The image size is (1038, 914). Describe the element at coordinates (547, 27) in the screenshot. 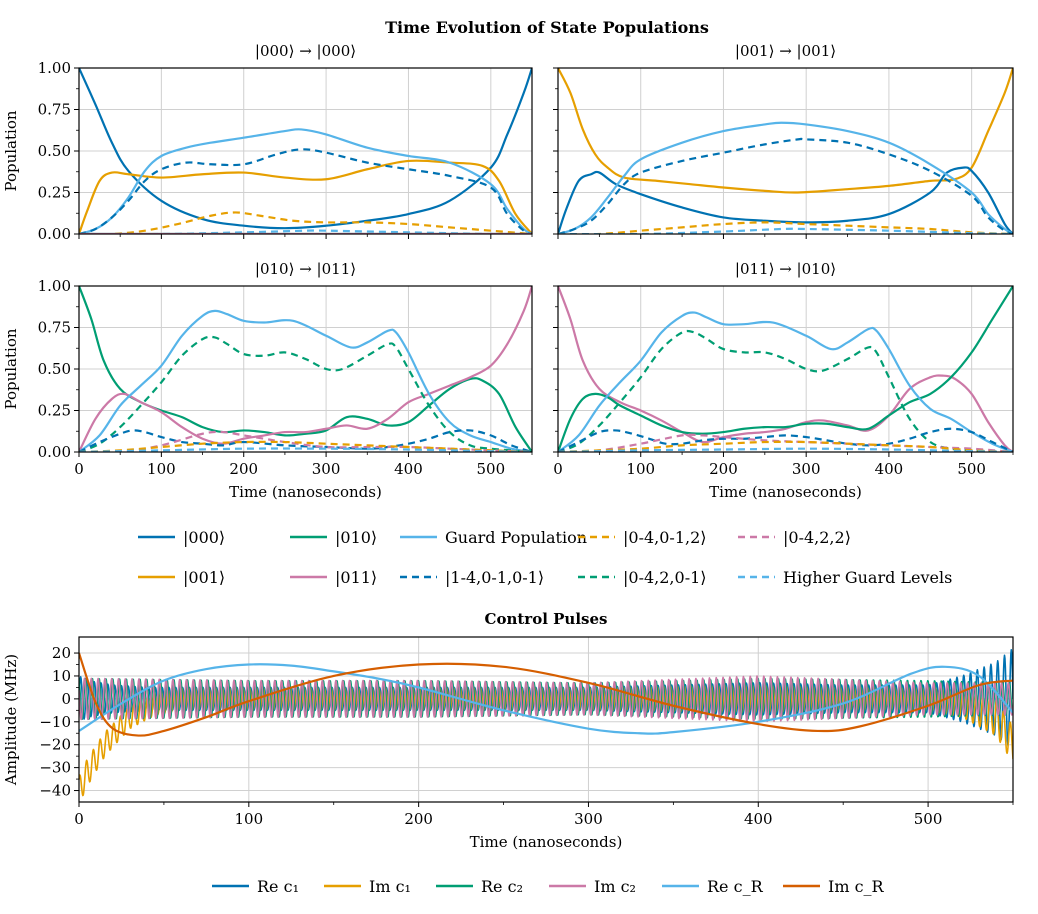

I see `figure-suptitle: Time Evolution of State Populations` at that location.